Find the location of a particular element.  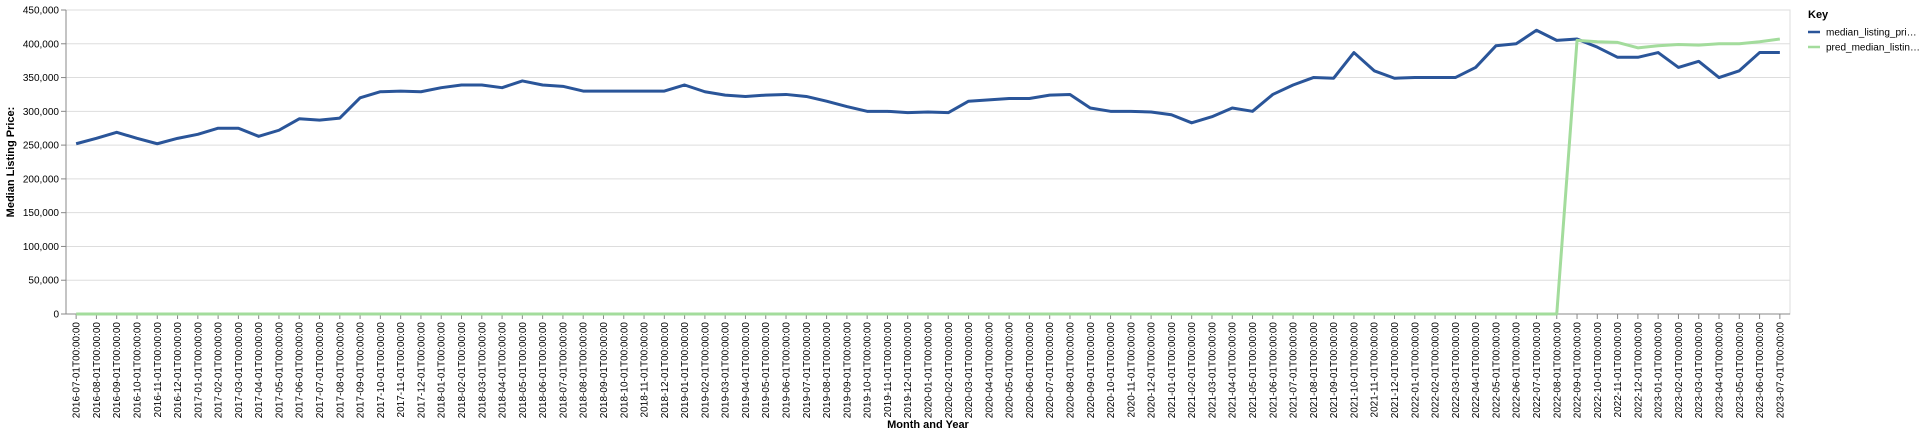

x-tick-label: 2018-11-01T00:00:00 is located at coordinates (645, 370).